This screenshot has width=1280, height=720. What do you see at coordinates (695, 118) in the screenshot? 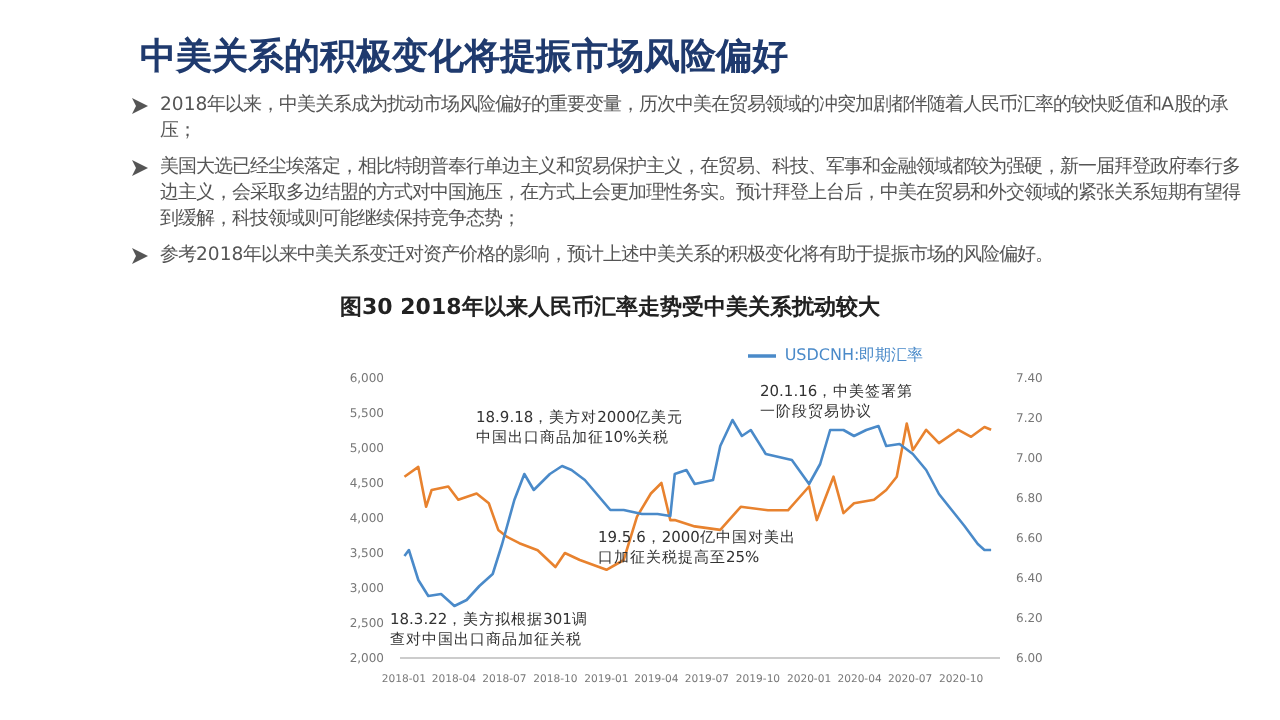
I see `text: 2018年以来，中美关系成为扰动市场风险偏好的重要变量，历次中美在贸易领域的冲突加剧都伴随着人民币汇率的较快贬值和A股的承压；` at bounding box center [695, 118].